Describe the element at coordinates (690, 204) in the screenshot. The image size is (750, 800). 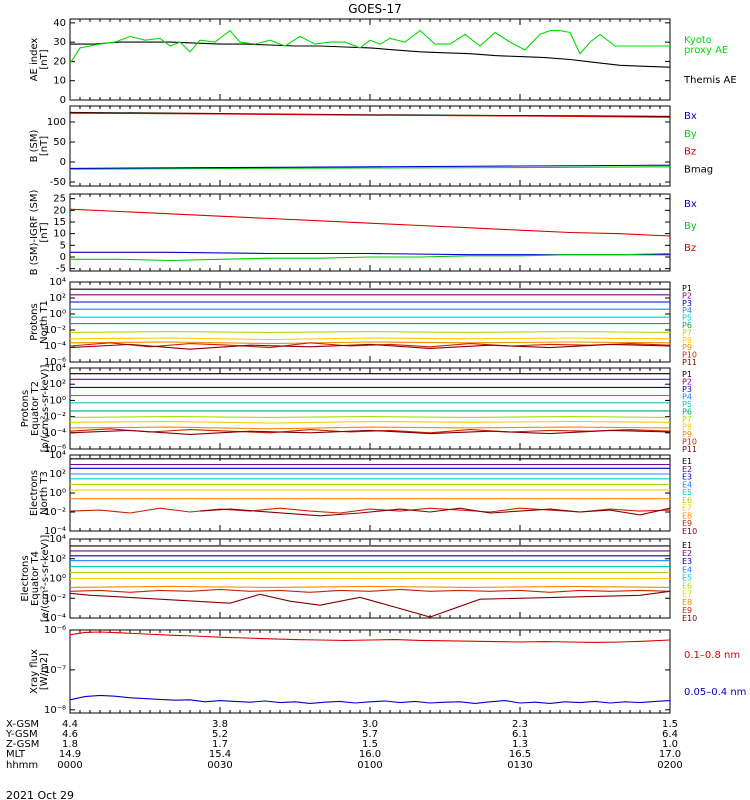
I see `legend-entry: Bx` at that location.